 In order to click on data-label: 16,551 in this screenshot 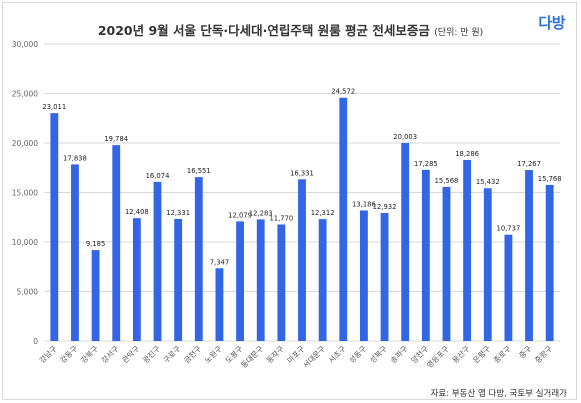, I will do `click(199, 171)`.